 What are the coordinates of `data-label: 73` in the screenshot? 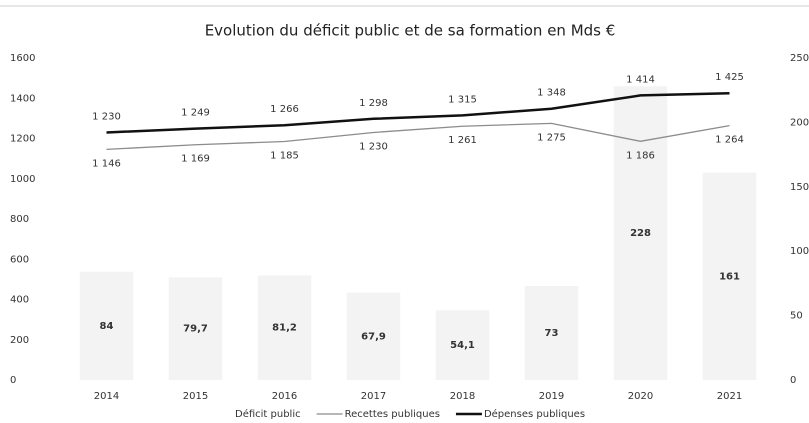 It's located at (552, 333).